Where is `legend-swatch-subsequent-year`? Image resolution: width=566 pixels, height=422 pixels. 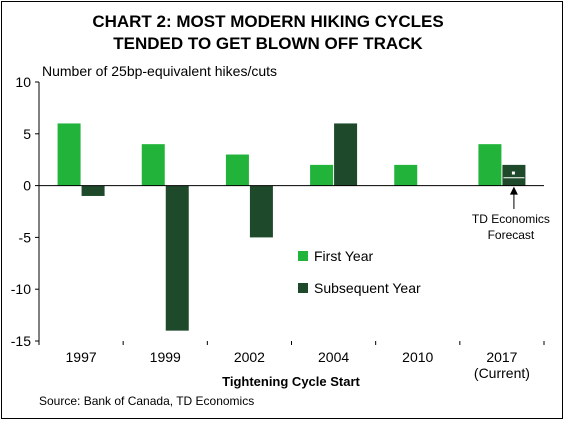 legend-swatch-subsequent-year is located at coordinates (303, 288).